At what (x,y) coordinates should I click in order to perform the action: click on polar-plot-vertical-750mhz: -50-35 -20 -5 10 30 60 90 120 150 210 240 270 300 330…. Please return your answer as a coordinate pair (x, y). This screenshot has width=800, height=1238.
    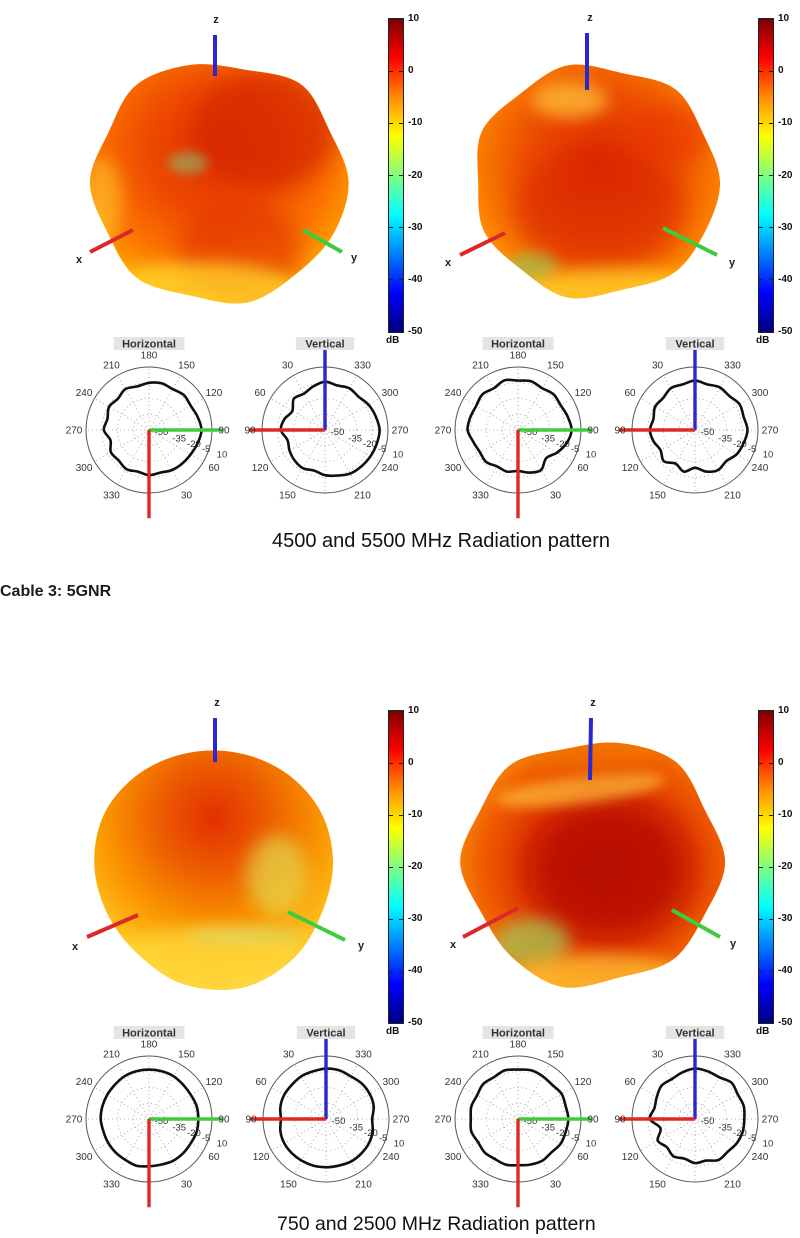
    Looking at the image, I should click on (327, 1108).